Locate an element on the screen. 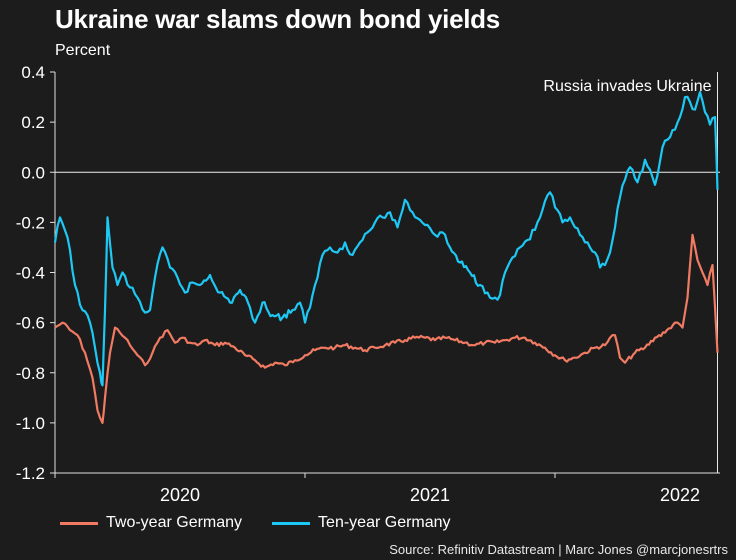 This screenshot has height=560, width=736. legend-swatch-ten-year is located at coordinates (291, 523).